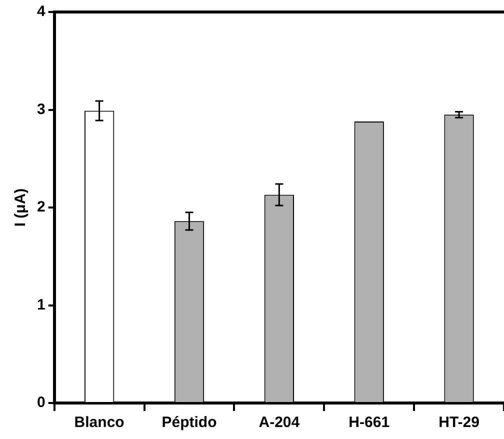 The image size is (504, 439). What do you see at coordinates (279, 423) in the screenshot?
I see `x-tick-label: A-204` at bounding box center [279, 423].